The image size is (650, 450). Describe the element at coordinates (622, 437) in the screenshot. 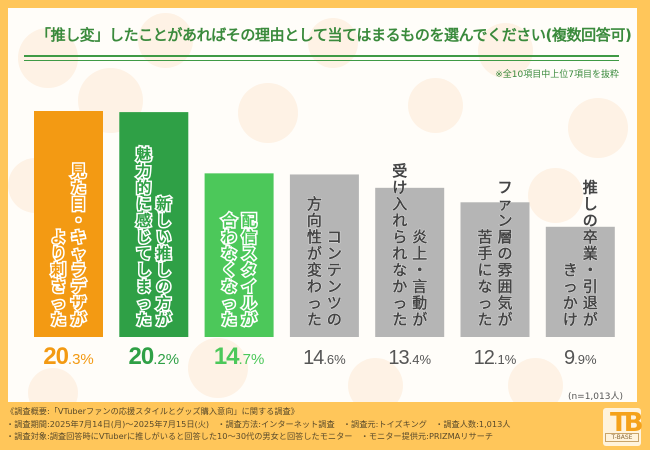

I see `logo-text: T-BASE` at that location.